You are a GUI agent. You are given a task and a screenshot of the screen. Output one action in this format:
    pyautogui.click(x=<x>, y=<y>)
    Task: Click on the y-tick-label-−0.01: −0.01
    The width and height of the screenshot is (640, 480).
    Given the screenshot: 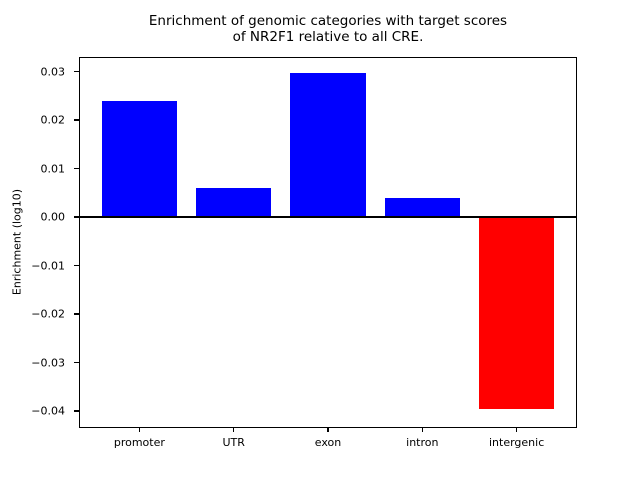 What is the action you would take?
    pyautogui.click(x=48, y=266)
    